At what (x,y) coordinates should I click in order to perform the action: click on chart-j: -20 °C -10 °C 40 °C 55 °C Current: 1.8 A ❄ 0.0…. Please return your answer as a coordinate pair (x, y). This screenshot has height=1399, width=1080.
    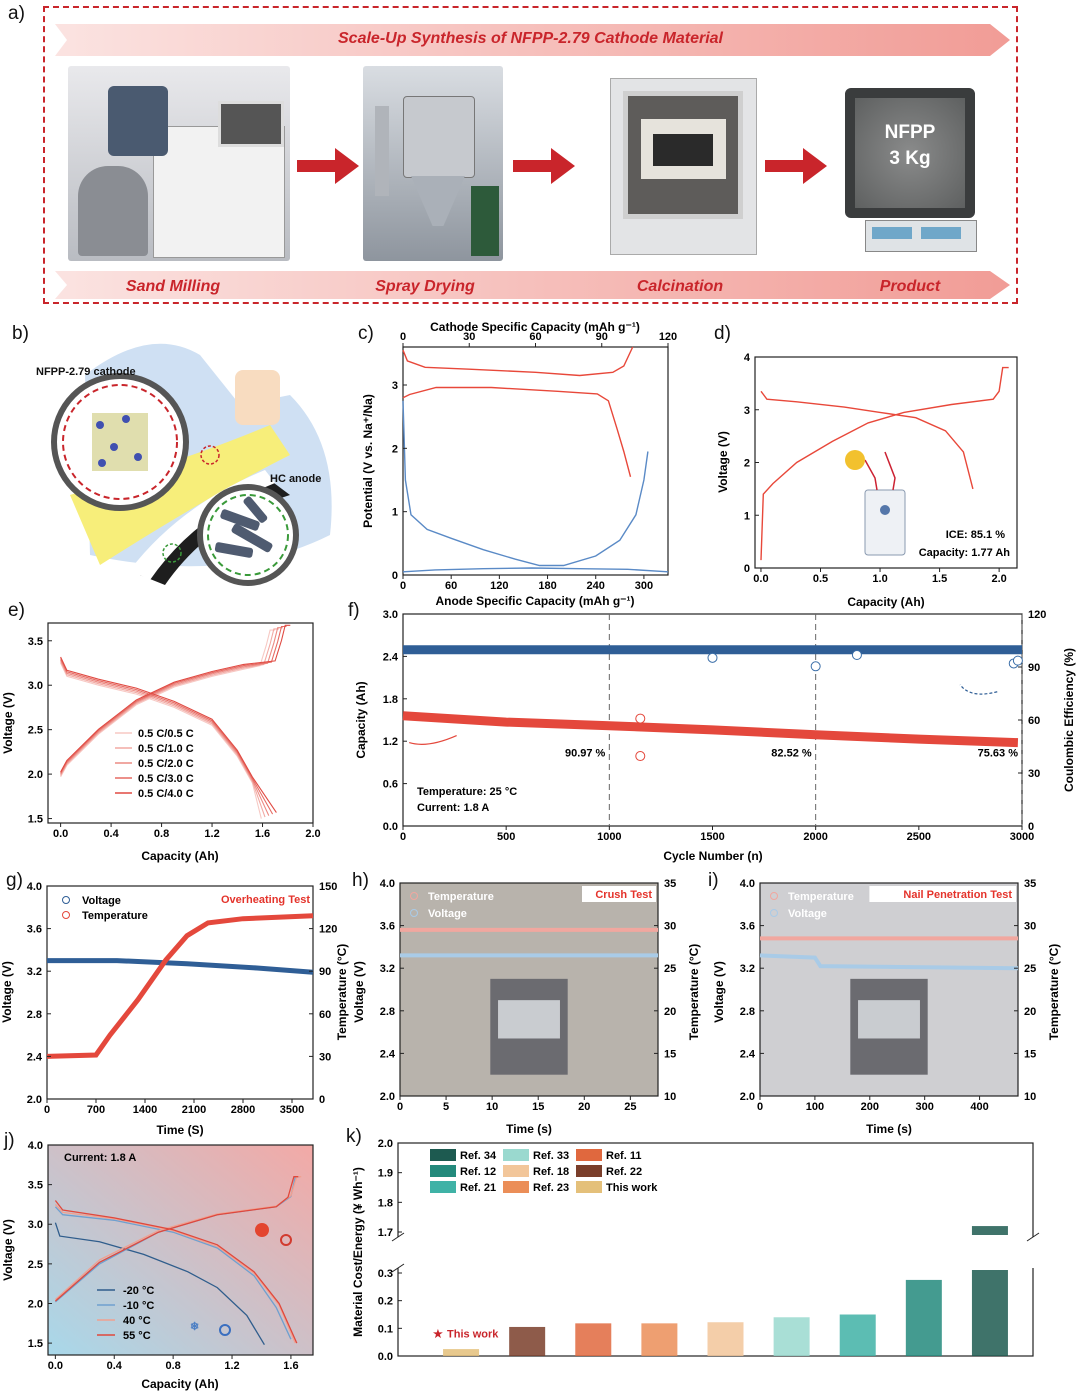
    Looking at the image, I should click on (157, 1265).